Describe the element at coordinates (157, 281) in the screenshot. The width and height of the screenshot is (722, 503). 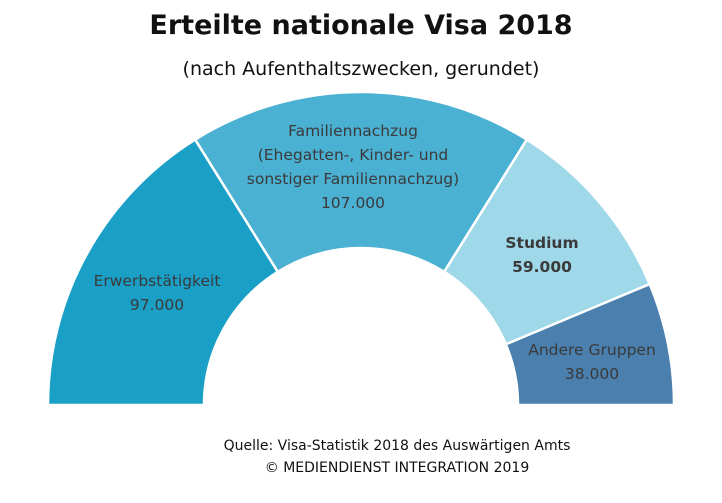
I see `category-label: Erwerbstätigkeit` at that location.